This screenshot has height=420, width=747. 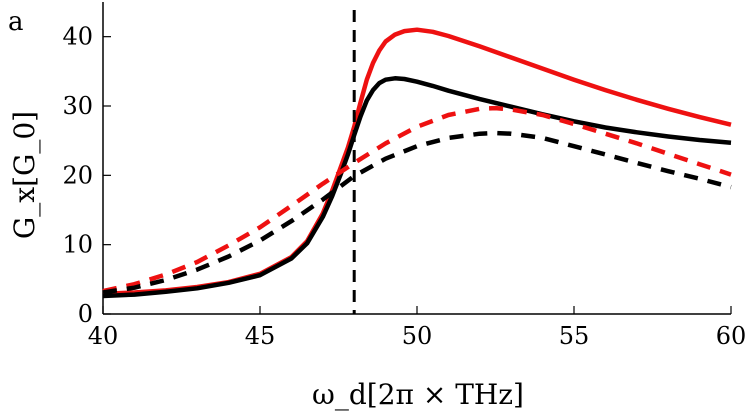 I want to click on y-tick-label: 10, so click(x=77, y=245).